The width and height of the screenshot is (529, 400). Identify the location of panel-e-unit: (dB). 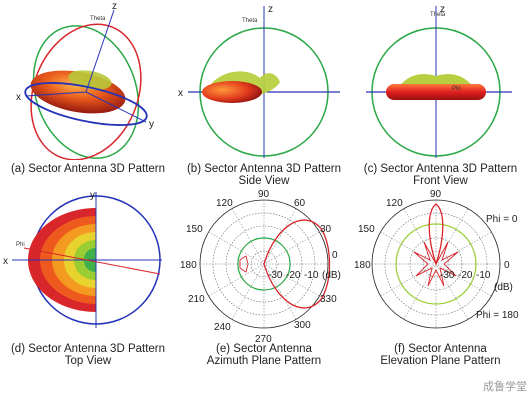
(331, 275).